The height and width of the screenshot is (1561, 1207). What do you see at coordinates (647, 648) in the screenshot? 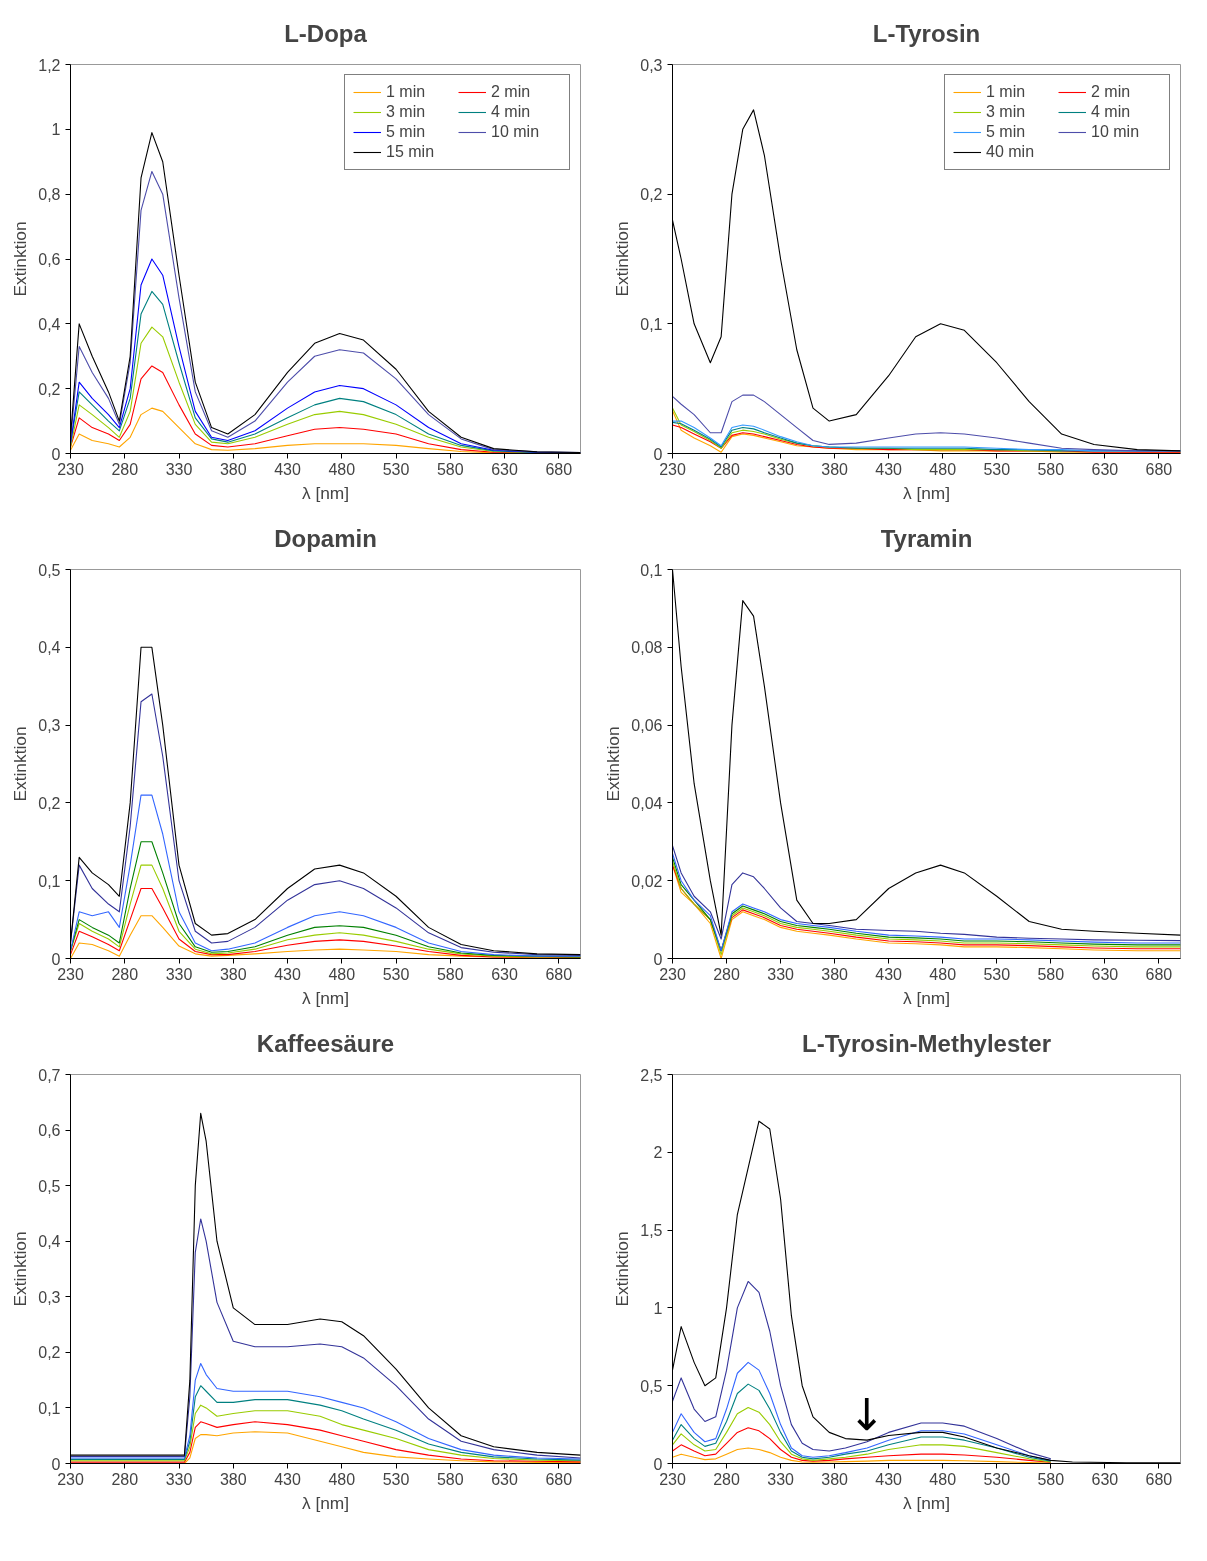
I see `y-tick-label: 0,08` at bounding box center [647, 648].